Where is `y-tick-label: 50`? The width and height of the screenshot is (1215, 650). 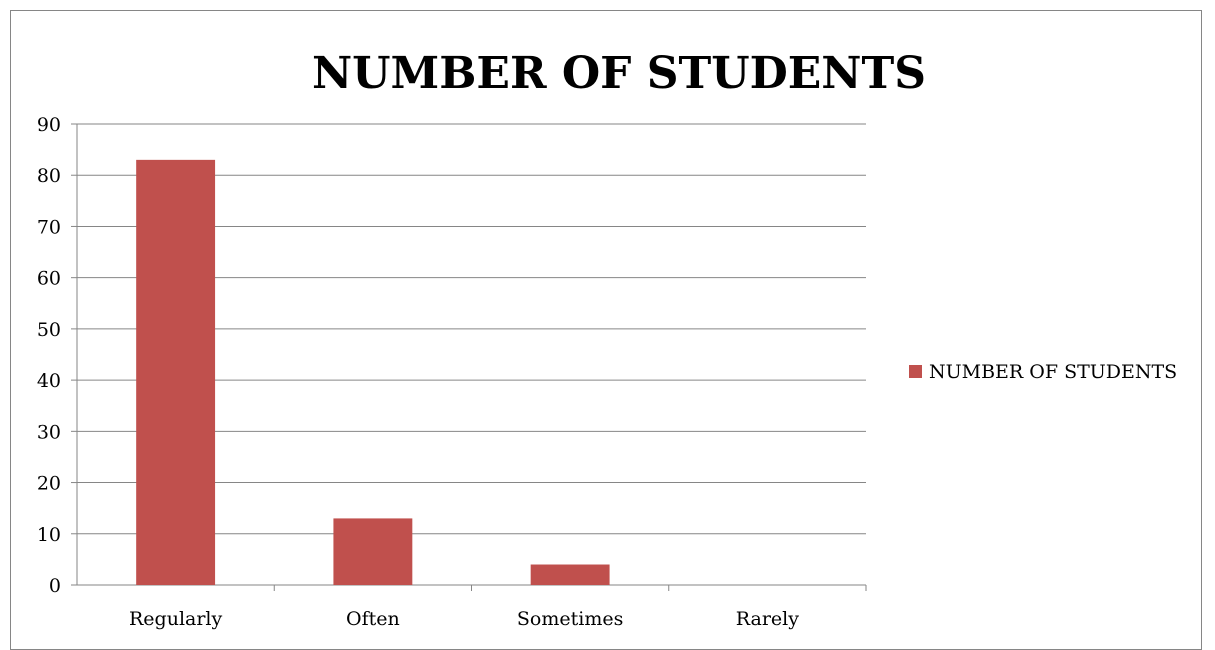 y-tick-label: 50 is located at coordinates (49, 330).